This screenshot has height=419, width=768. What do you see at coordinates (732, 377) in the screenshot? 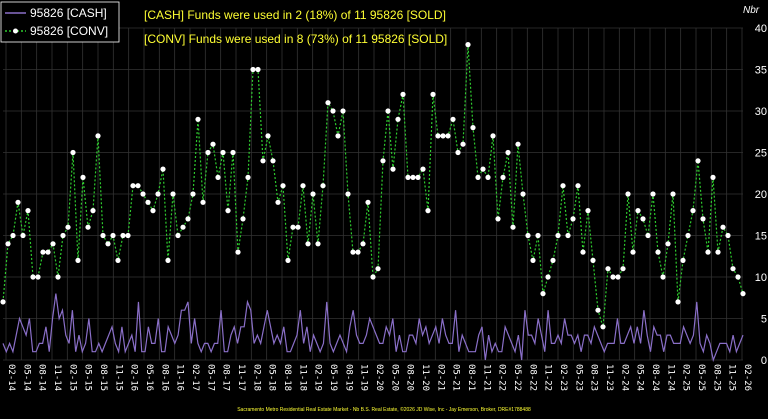
I see `x-tick-label: 11-25` at bounding box center [732, 377].